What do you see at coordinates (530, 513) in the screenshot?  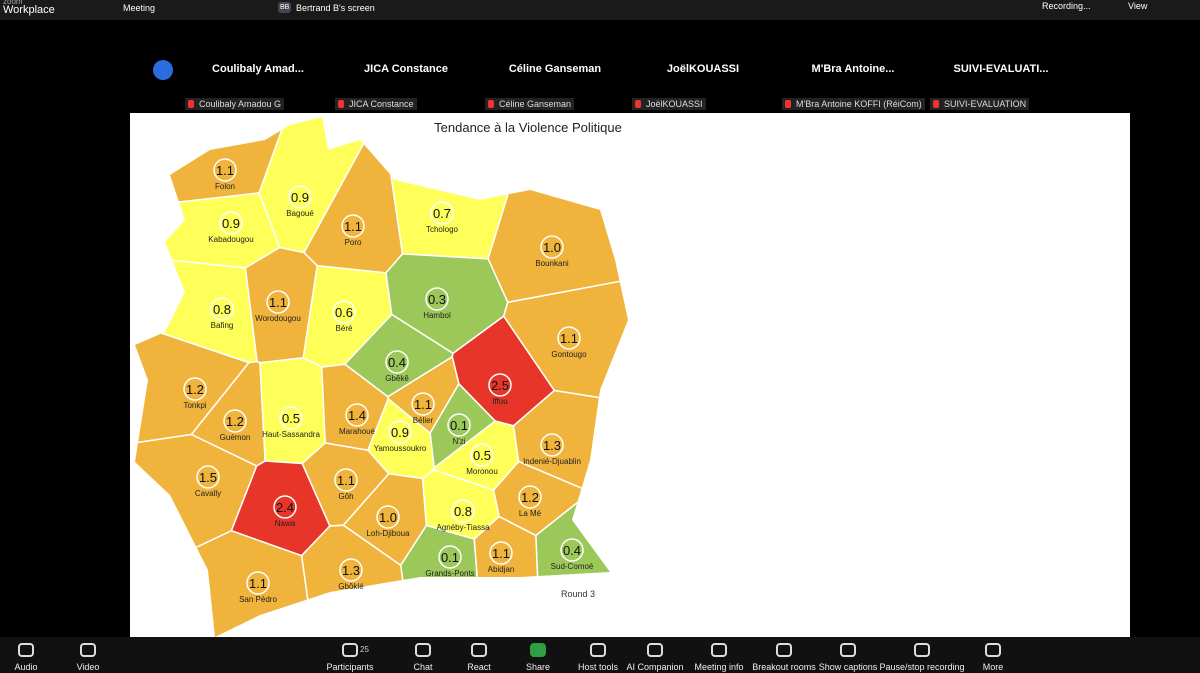 I see `region-name: La Mé` at bounding box center [530, 513].